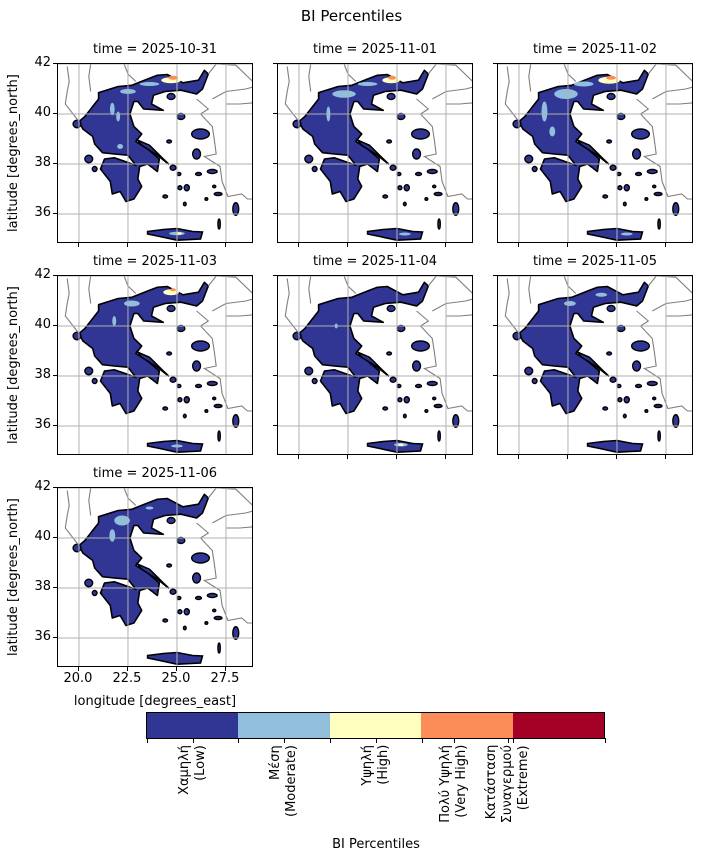 The height and width of the screenshot is (862, 703). Describe the element at coordinates (176, 678) in the screenshot. I see `x-tick-label: 25.0` at that location.